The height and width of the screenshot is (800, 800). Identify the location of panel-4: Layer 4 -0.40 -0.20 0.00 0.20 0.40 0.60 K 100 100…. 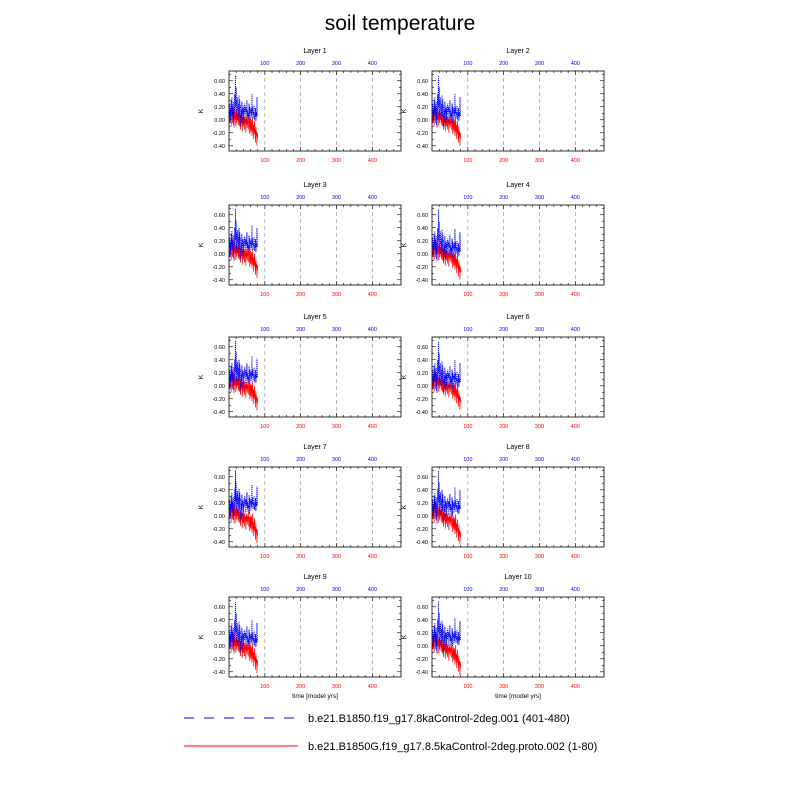
(503, 240).